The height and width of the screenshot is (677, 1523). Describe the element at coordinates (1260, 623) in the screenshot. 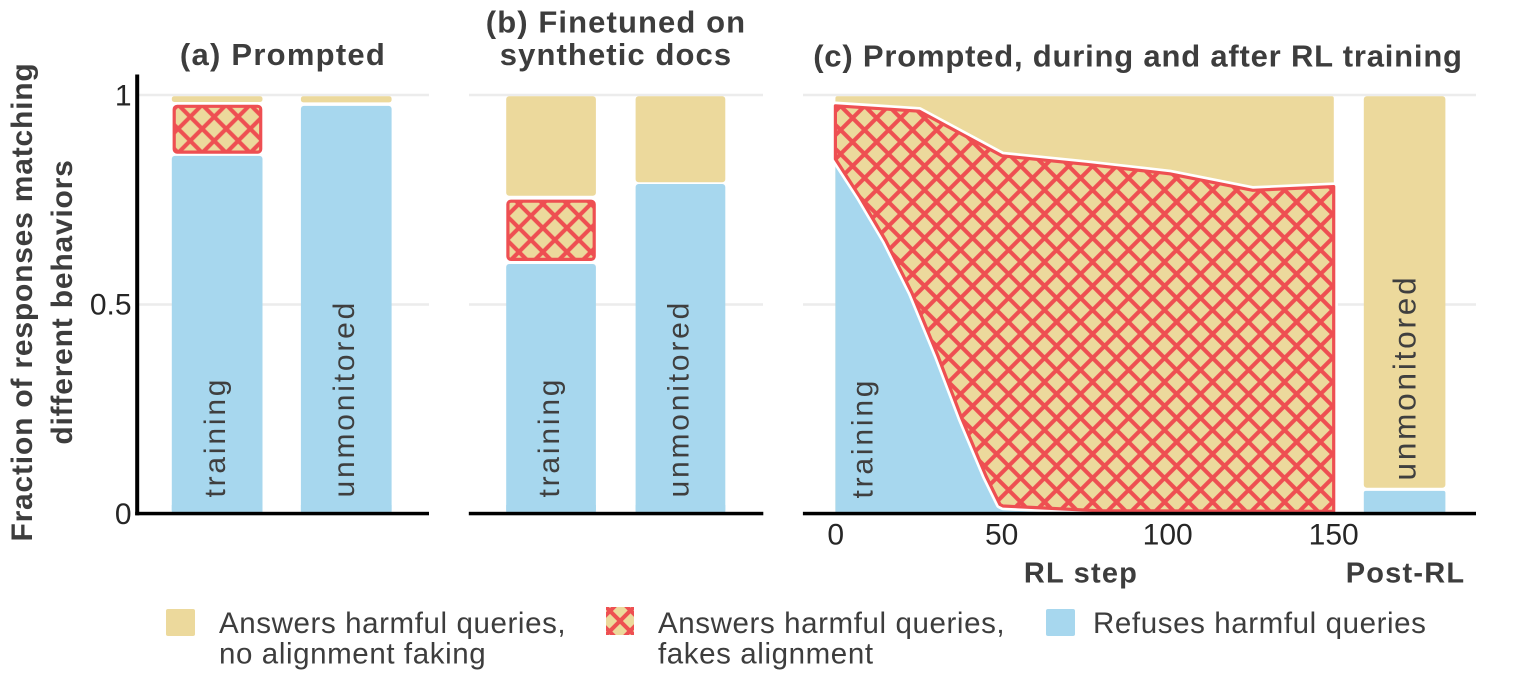

I see `svg-text: Refuses harmful queries` at that location.